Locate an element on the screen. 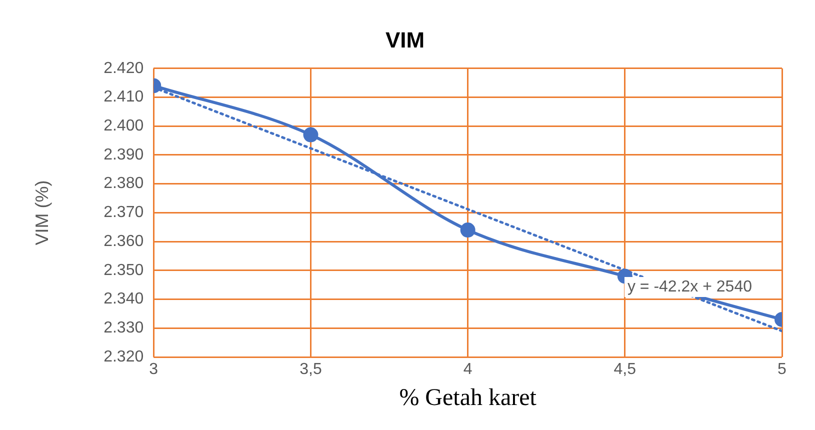 The height and width of the screenshot is (430, 815). y-tick-label: 2.400 is located at coordinates (124, 126).